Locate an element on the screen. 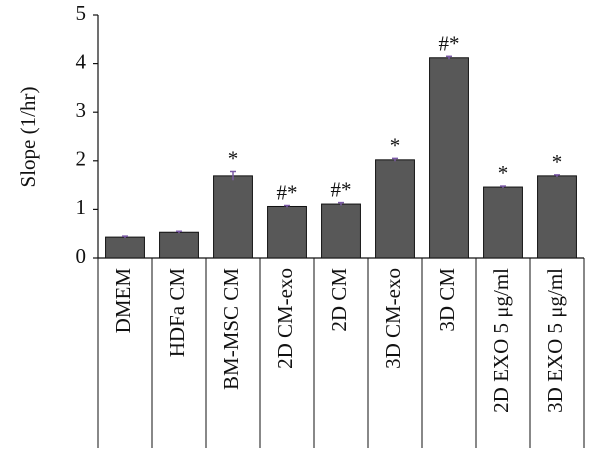 Image resolution: width=600 pixels, height=455 pixels. y-axis-label: Slope (1/hr) is located at coordinates (28, 137).